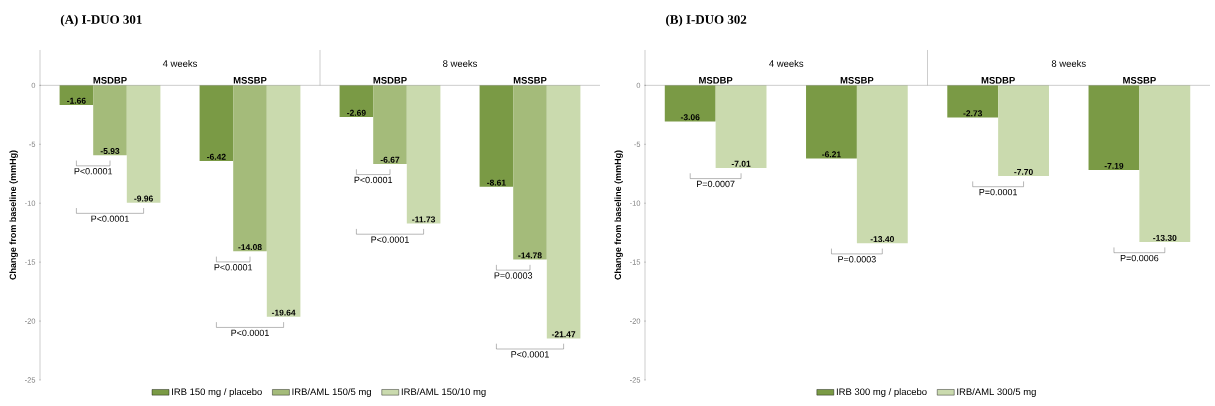 This screenshot has height=406, width=1215. What do you see at coordinates (217, 392) in the screenshot?
I see `legend-label: IRB 150 mg / placebo` at bounding box center [217, 392].